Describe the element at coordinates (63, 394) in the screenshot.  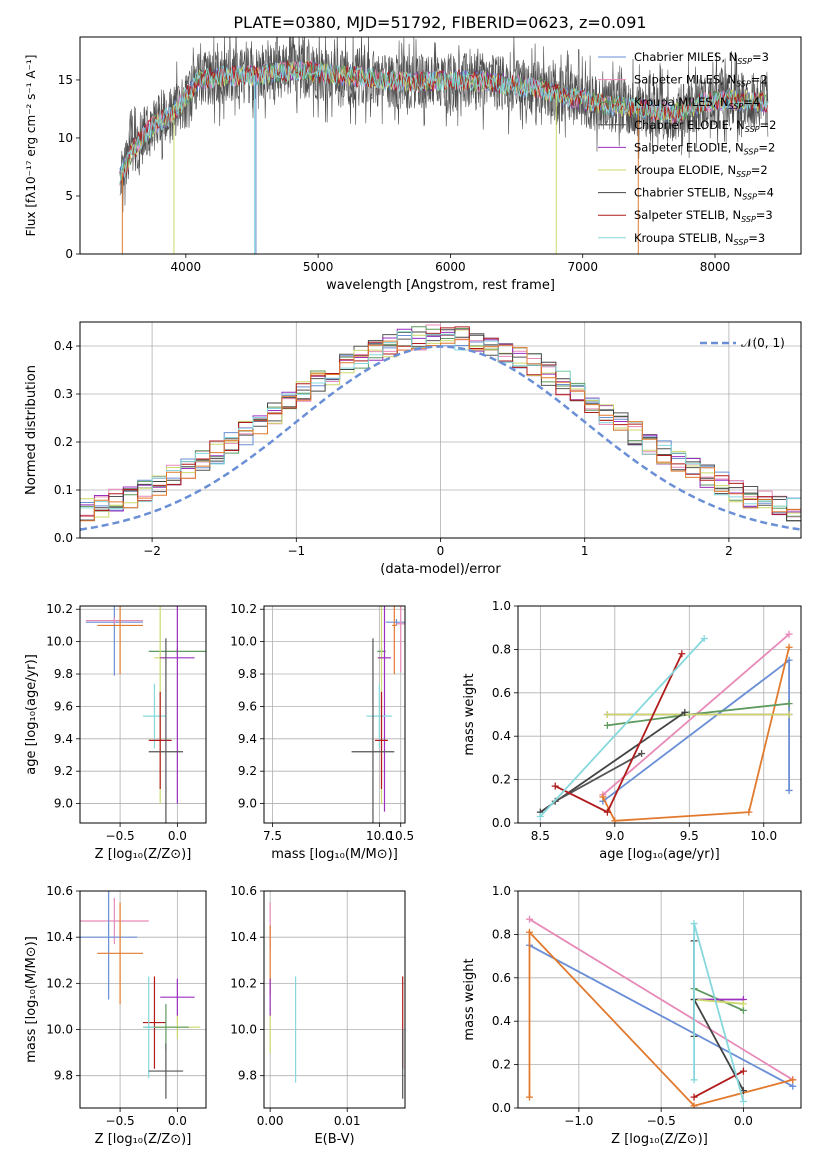
I see `y-tick-label: 0.3` at that location.